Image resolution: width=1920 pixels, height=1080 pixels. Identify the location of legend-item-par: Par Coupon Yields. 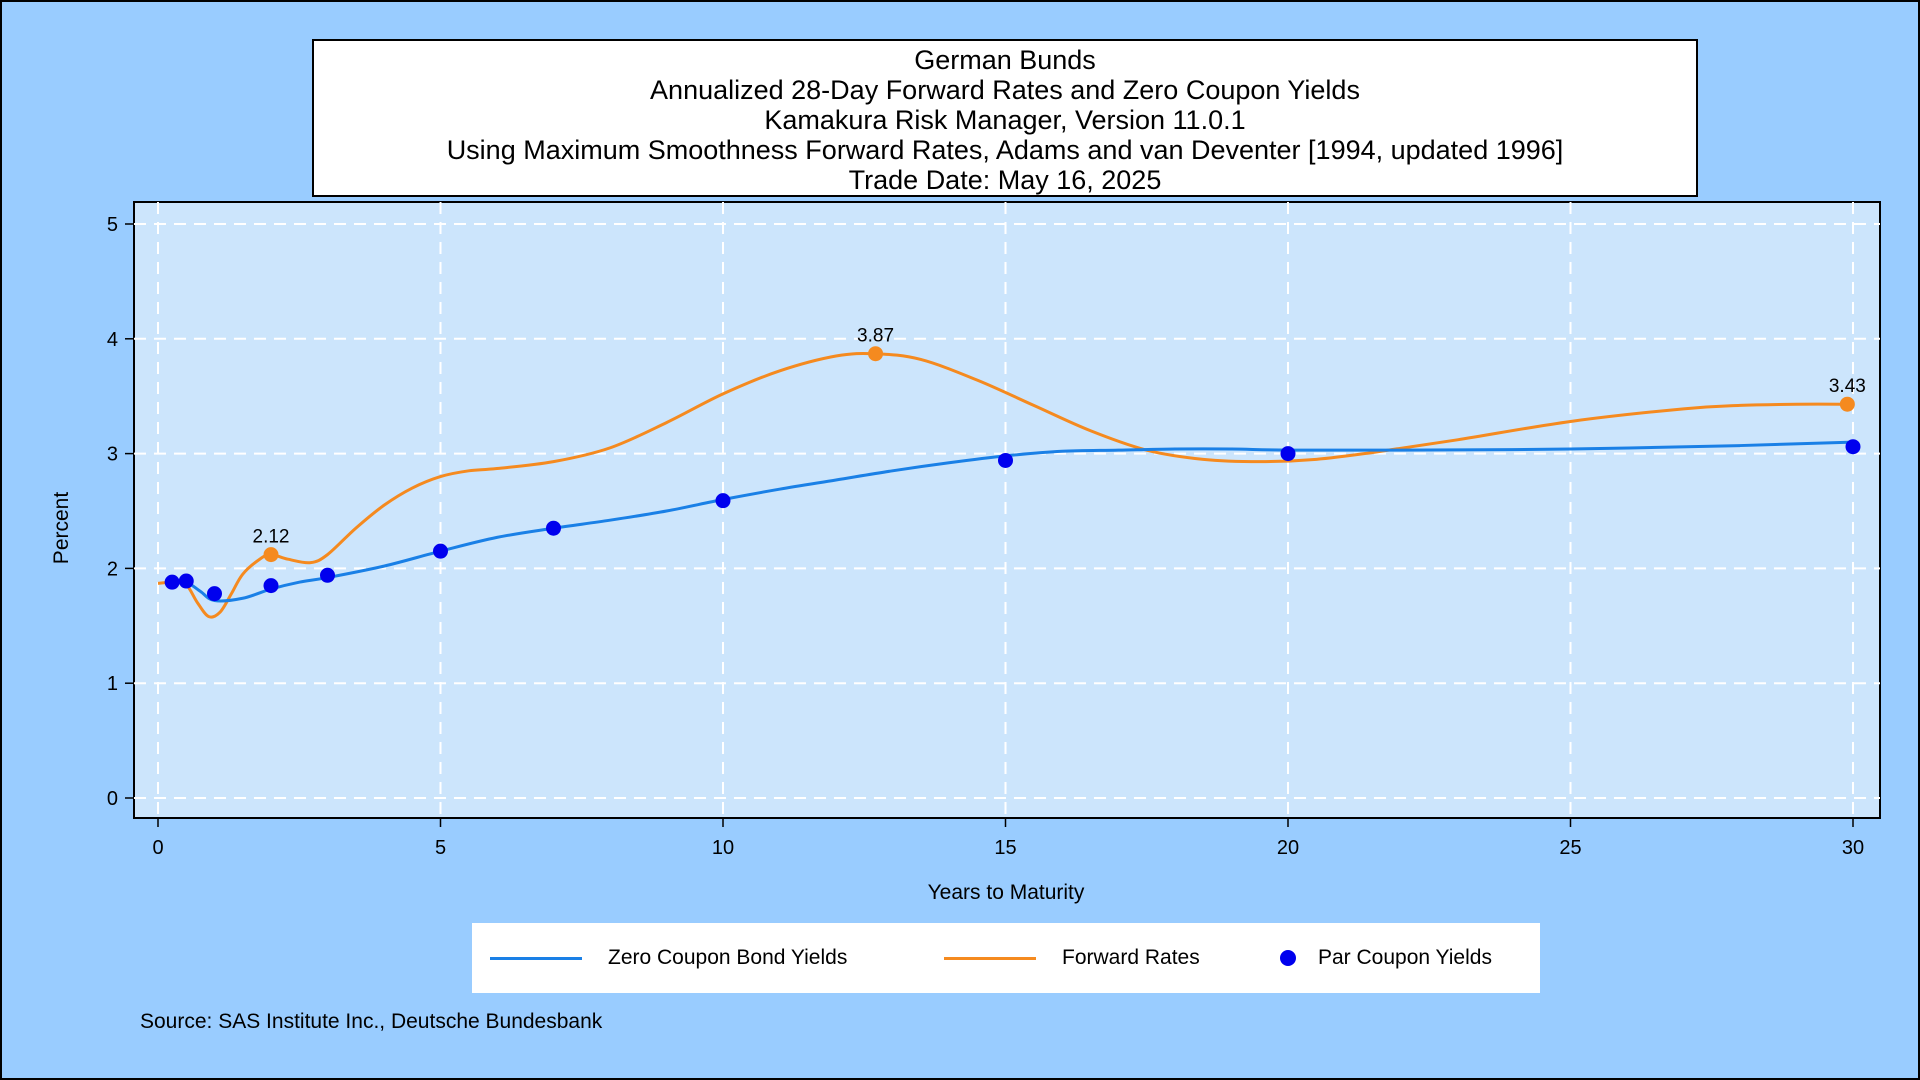
(1386, 958).